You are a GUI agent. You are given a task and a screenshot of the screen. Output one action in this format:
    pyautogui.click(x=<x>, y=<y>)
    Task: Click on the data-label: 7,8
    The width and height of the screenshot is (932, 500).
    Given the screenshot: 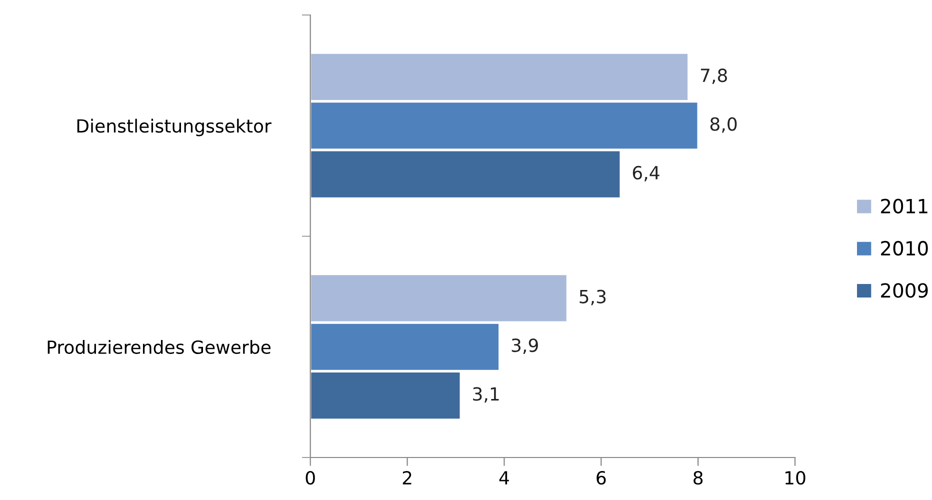 What is the action you would take?
    pyautogui.click(x=713, y=76)
    